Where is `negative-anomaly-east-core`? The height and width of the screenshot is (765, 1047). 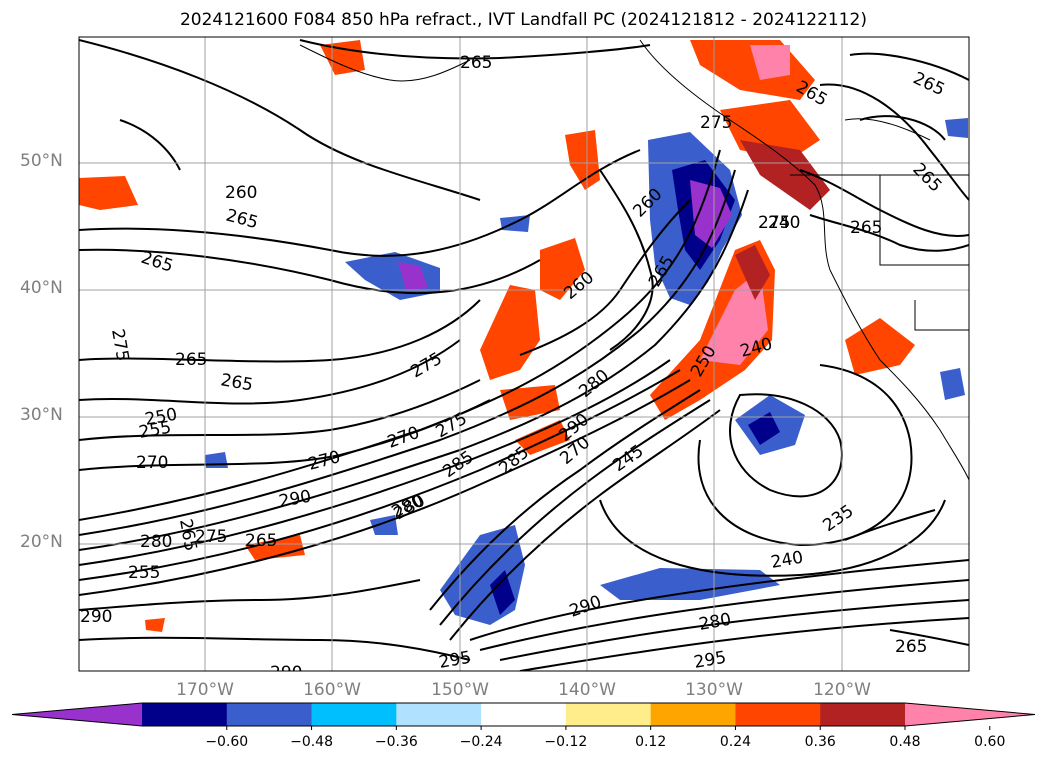
negative-anomaly-east-core is located at coordinates (764, 428).